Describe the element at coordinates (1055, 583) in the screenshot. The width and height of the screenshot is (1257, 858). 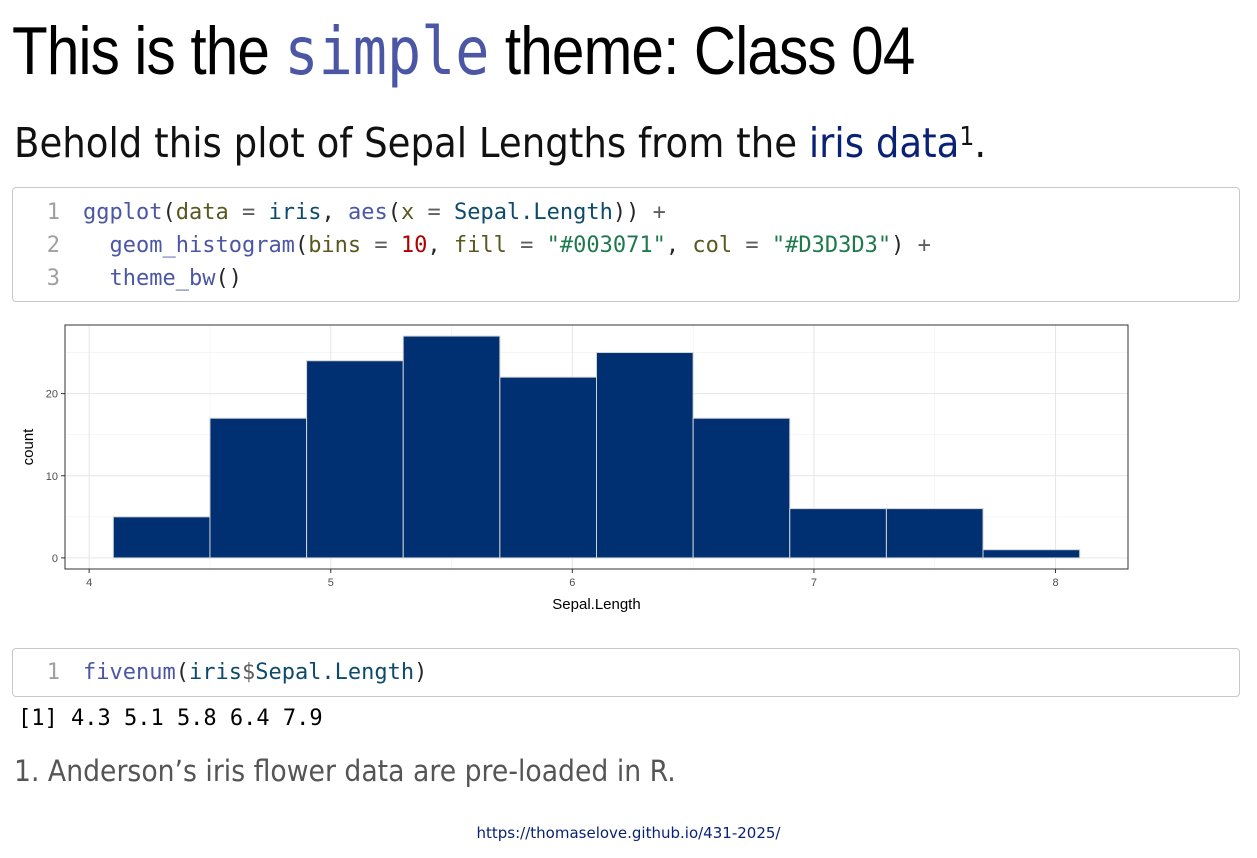
I see `x-tick-label: 8` at that location.